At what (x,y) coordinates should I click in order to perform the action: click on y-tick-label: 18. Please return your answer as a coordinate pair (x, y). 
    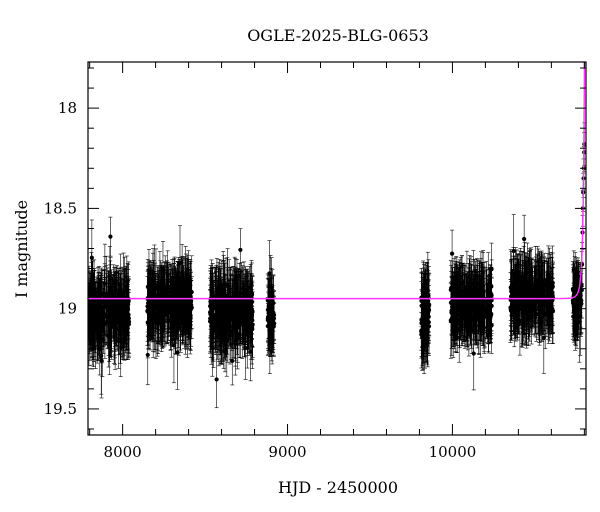
    Looking at the image, I should click on (67, 108).